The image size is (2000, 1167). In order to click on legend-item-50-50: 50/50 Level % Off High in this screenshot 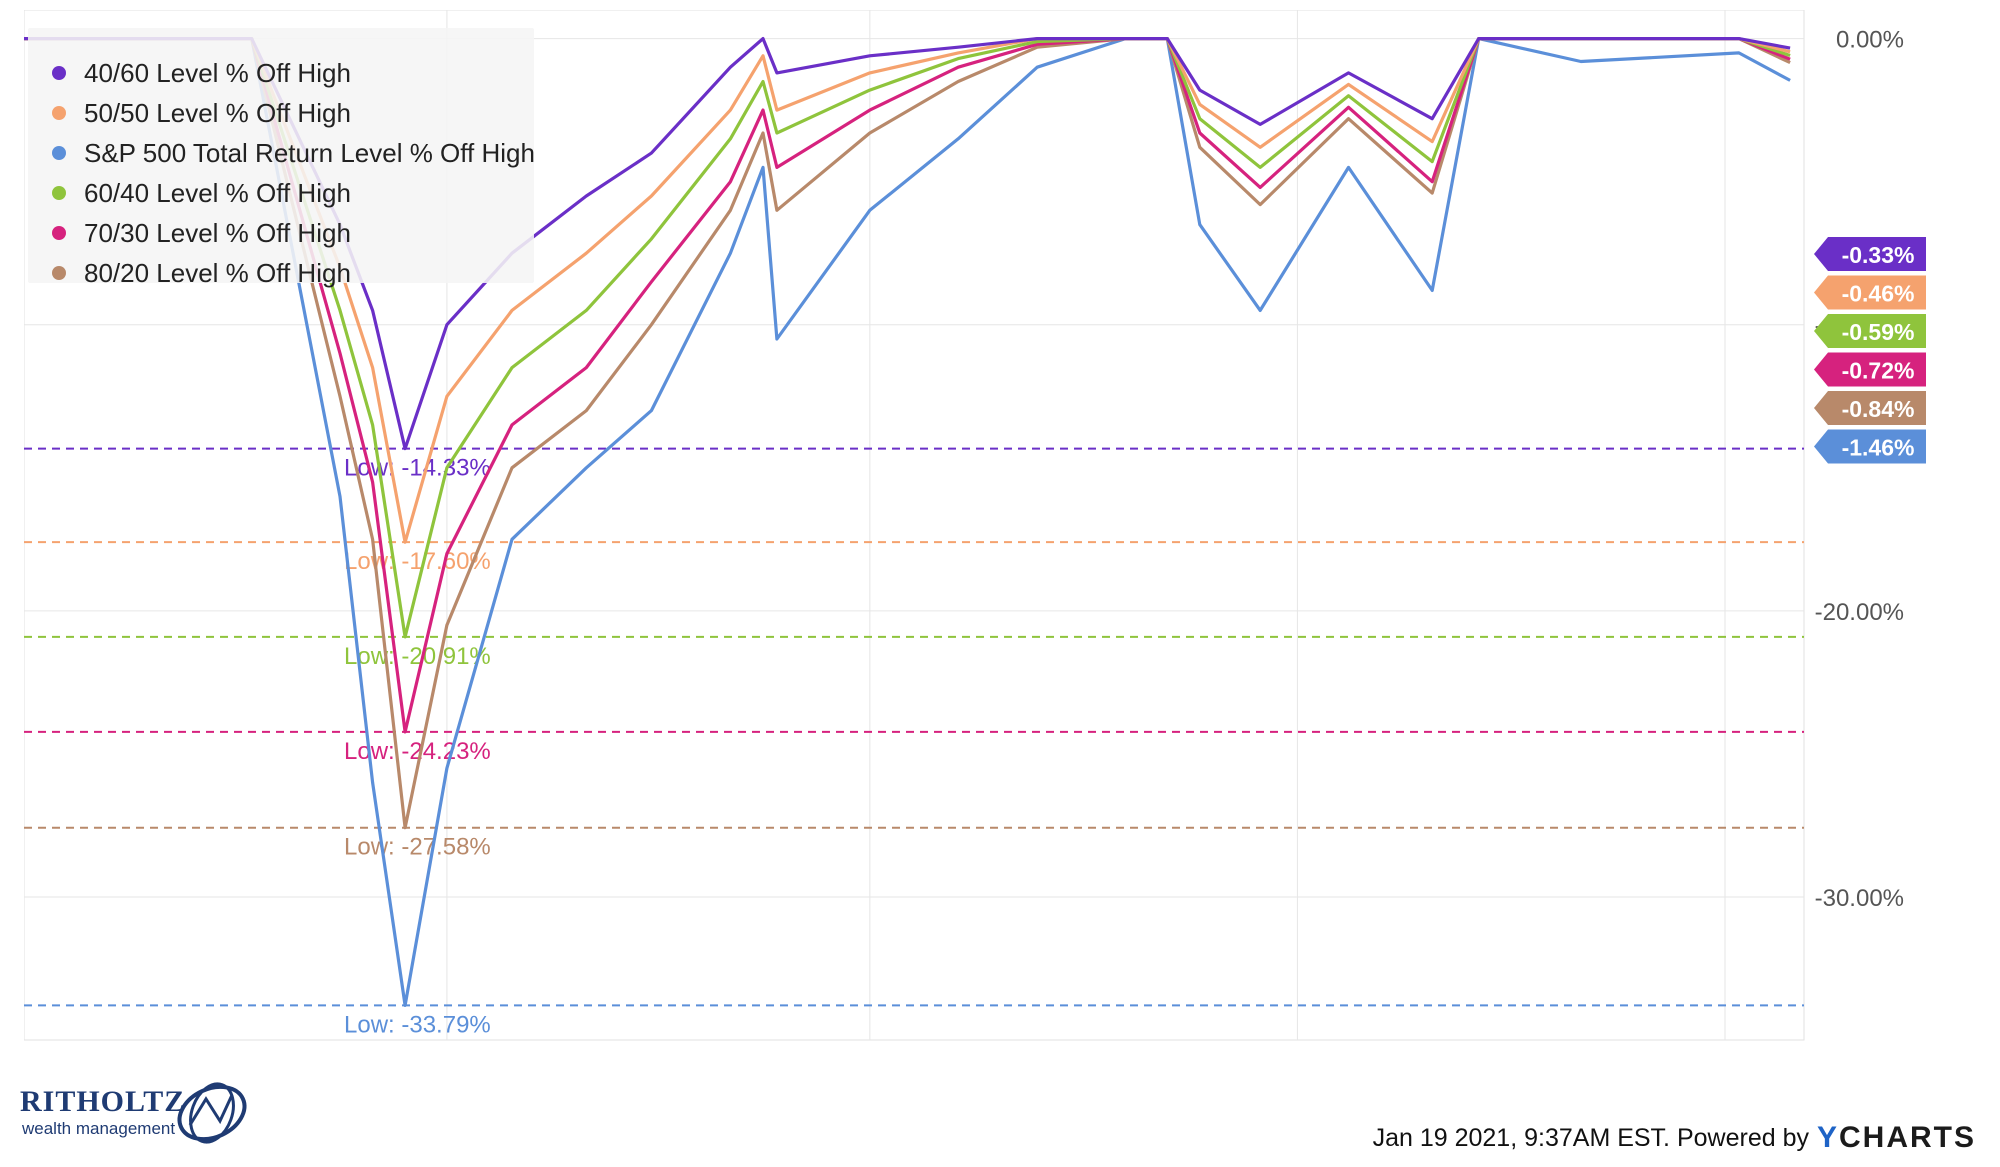, I will do `click(201, 113)`.